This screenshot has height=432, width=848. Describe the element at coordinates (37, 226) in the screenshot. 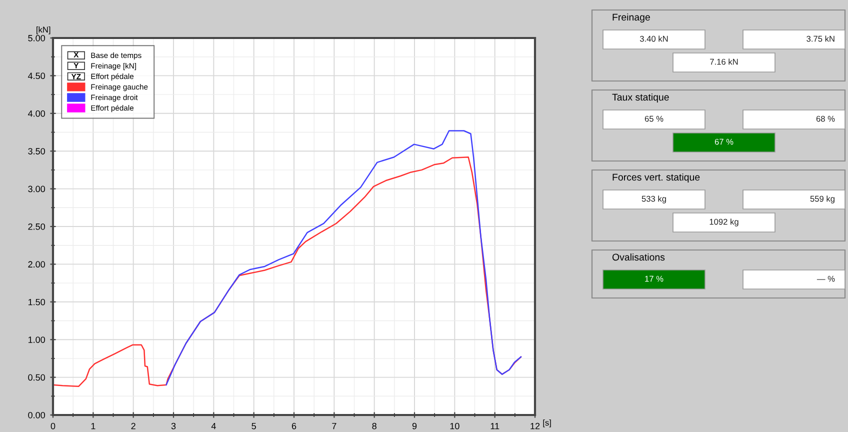

I see `y-tick-label: 2.50` at that location.